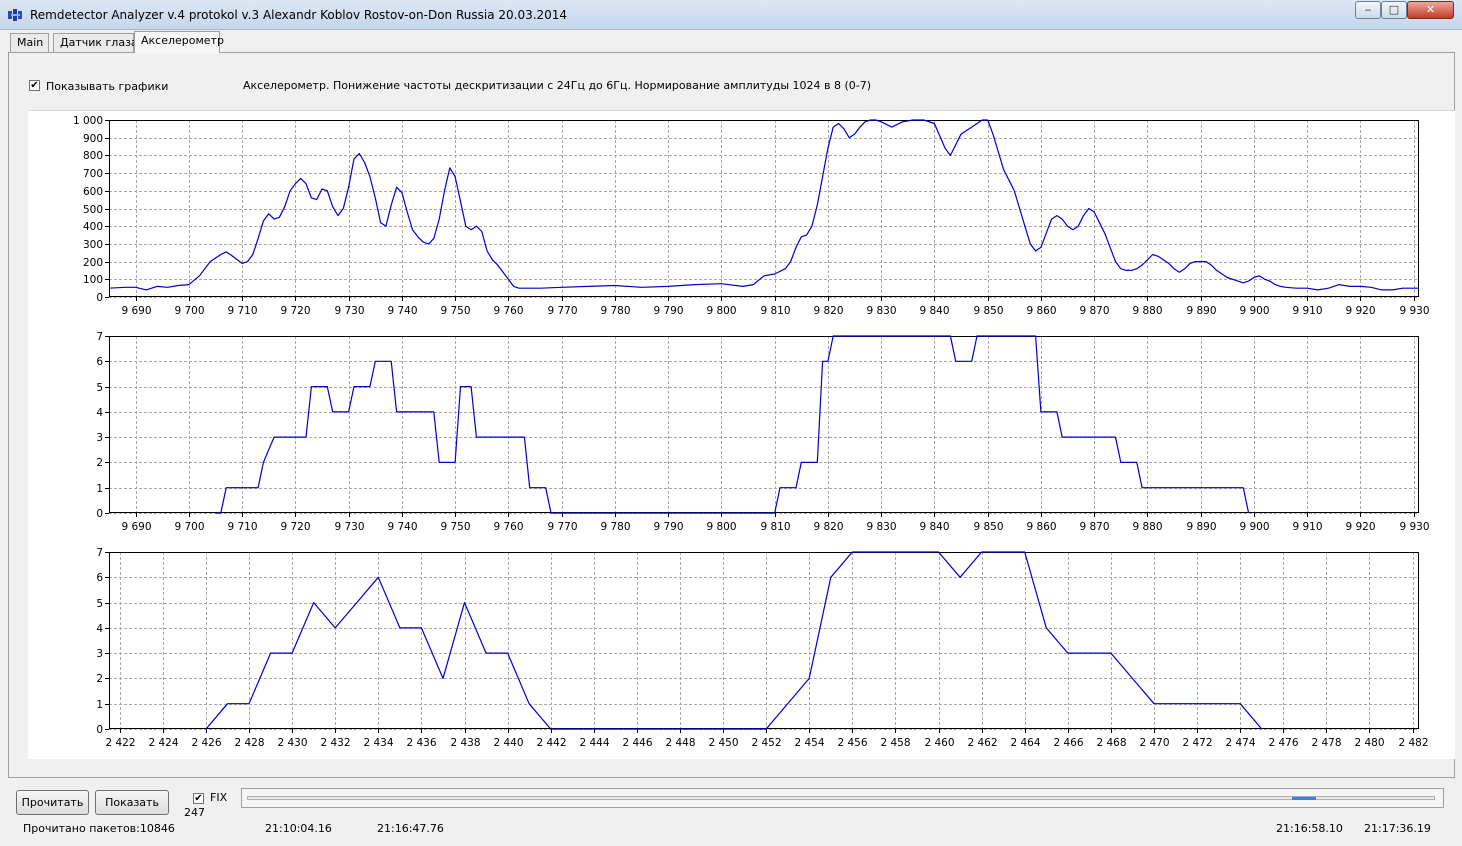  I want to click on y-tick-label: 4, so click(99, 629).